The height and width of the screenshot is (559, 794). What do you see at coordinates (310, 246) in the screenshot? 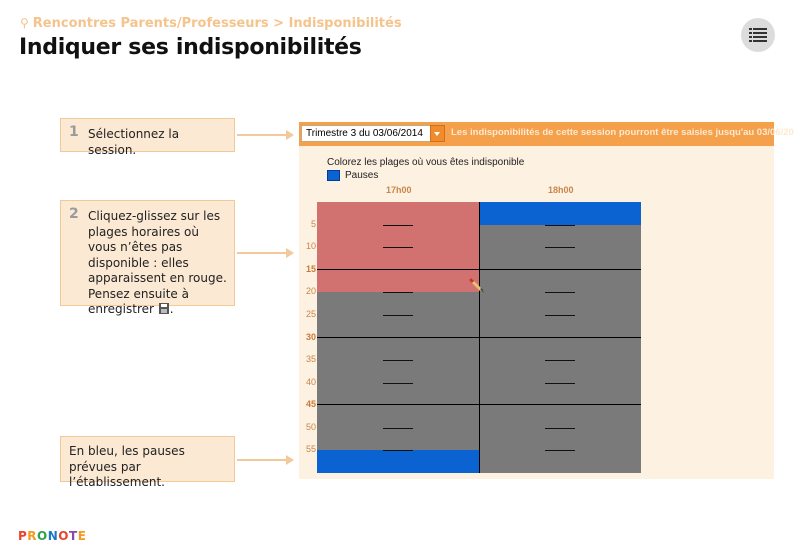
I see `minute-tick-label: 10` at bounding box center [310, 246].